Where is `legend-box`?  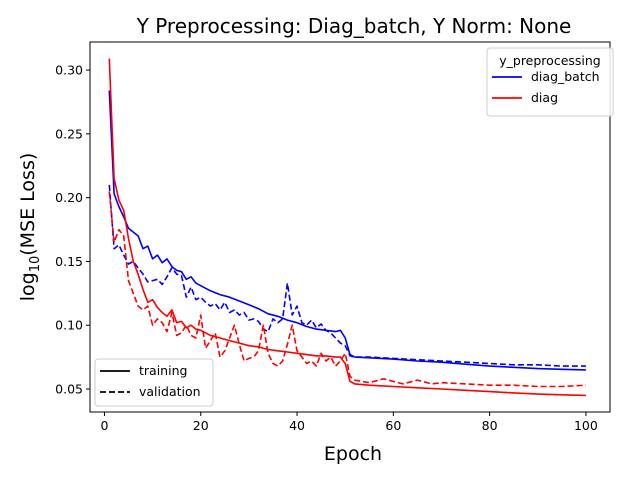 legend-box is located at coordinates (550, 82).